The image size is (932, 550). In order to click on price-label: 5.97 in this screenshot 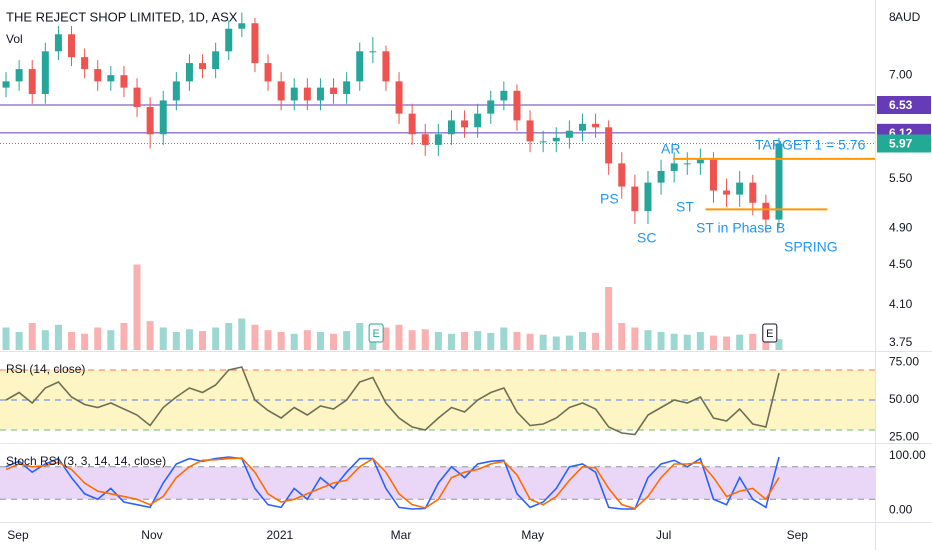, I will do `click(901, 144)`.